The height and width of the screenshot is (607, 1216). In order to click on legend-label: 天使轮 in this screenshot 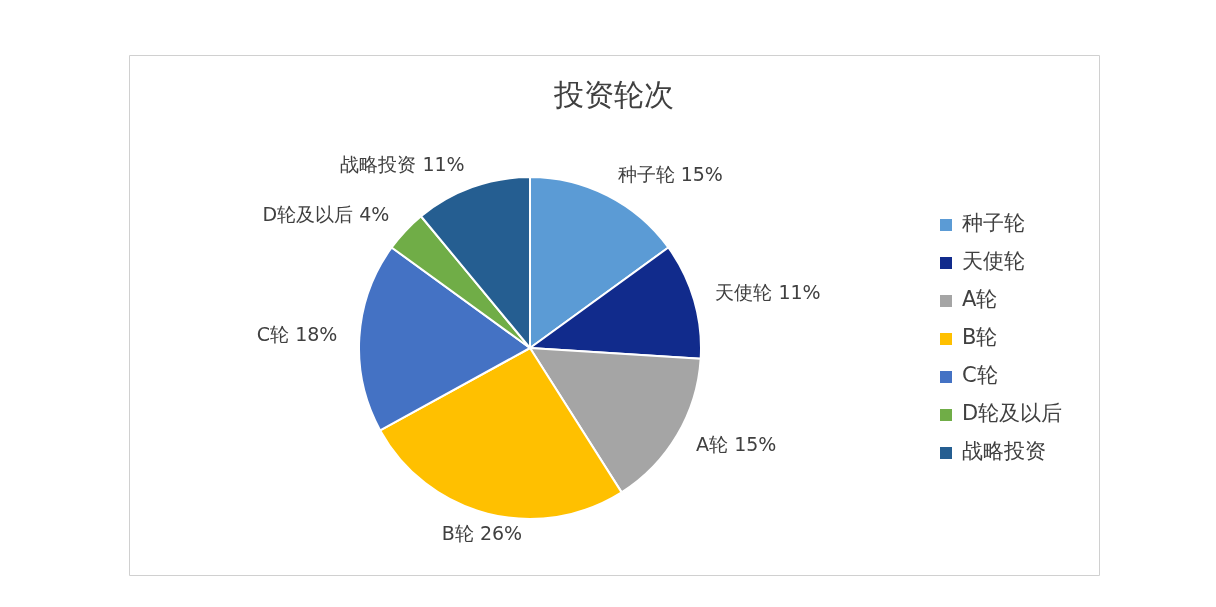, I will do `click(993, 261)`.